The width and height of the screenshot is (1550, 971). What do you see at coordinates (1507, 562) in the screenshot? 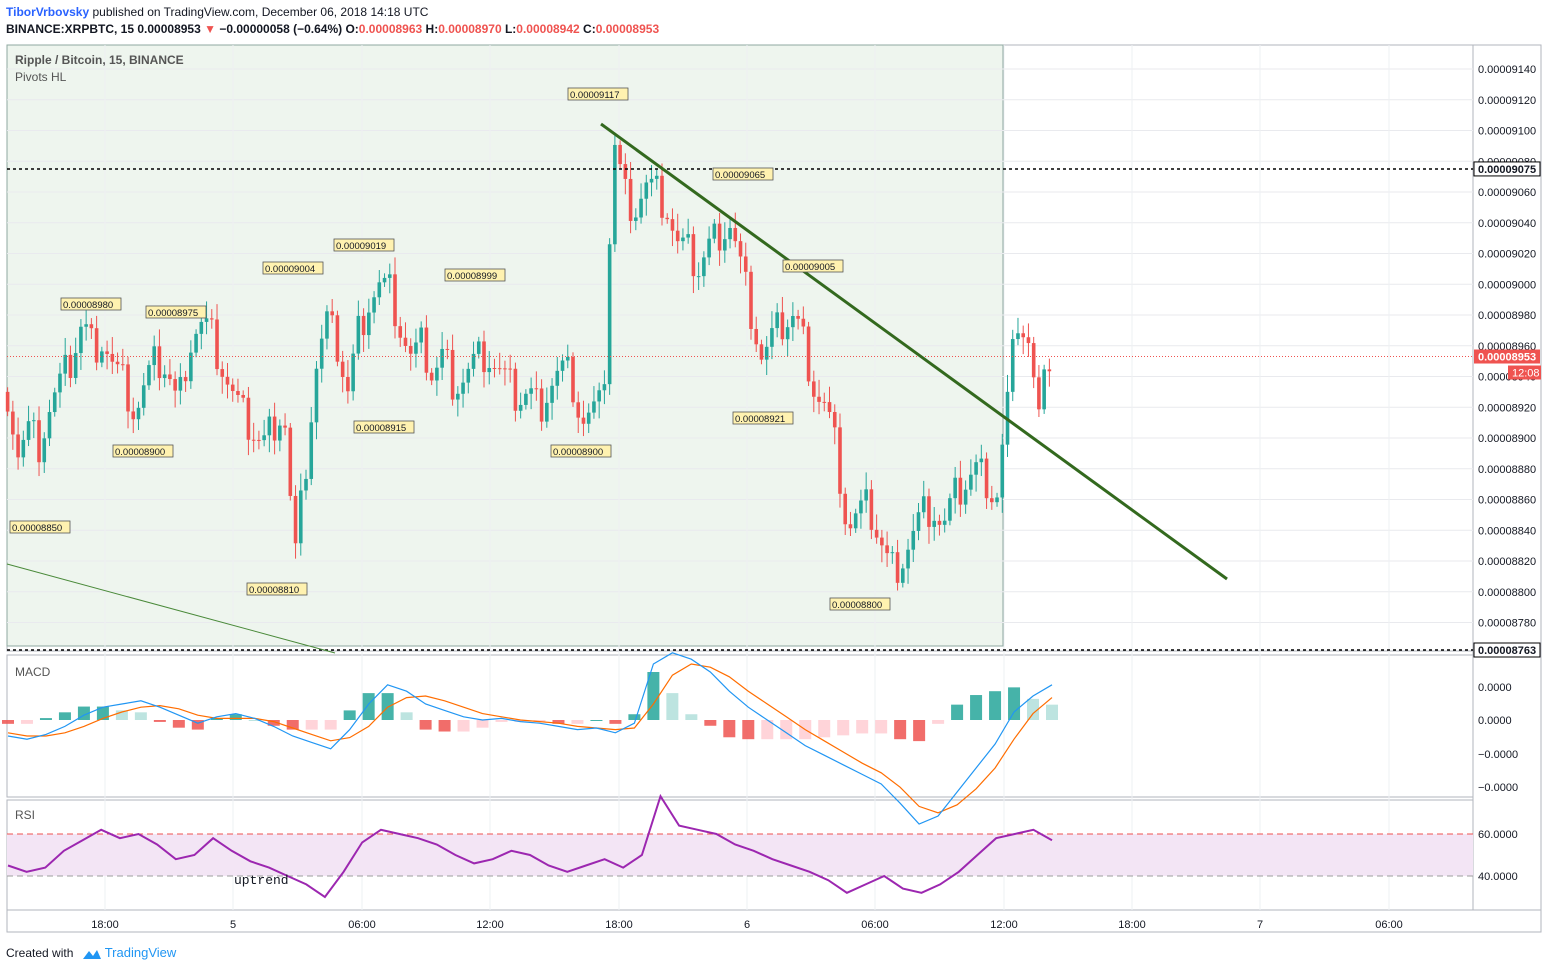
I see `y-tick-label: 0.00008820` at bounding box center [1507, 562].